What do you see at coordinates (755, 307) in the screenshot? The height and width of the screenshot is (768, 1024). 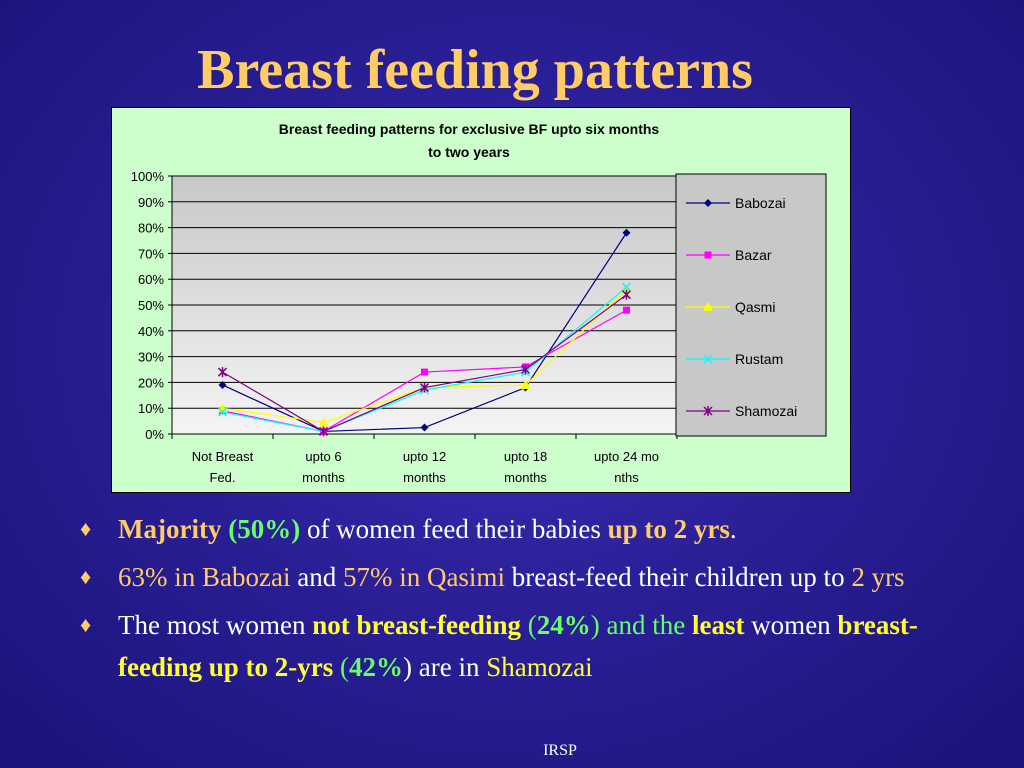 I see `legend-label-qasmi: Qasmi` at bounding box center [755, 307].